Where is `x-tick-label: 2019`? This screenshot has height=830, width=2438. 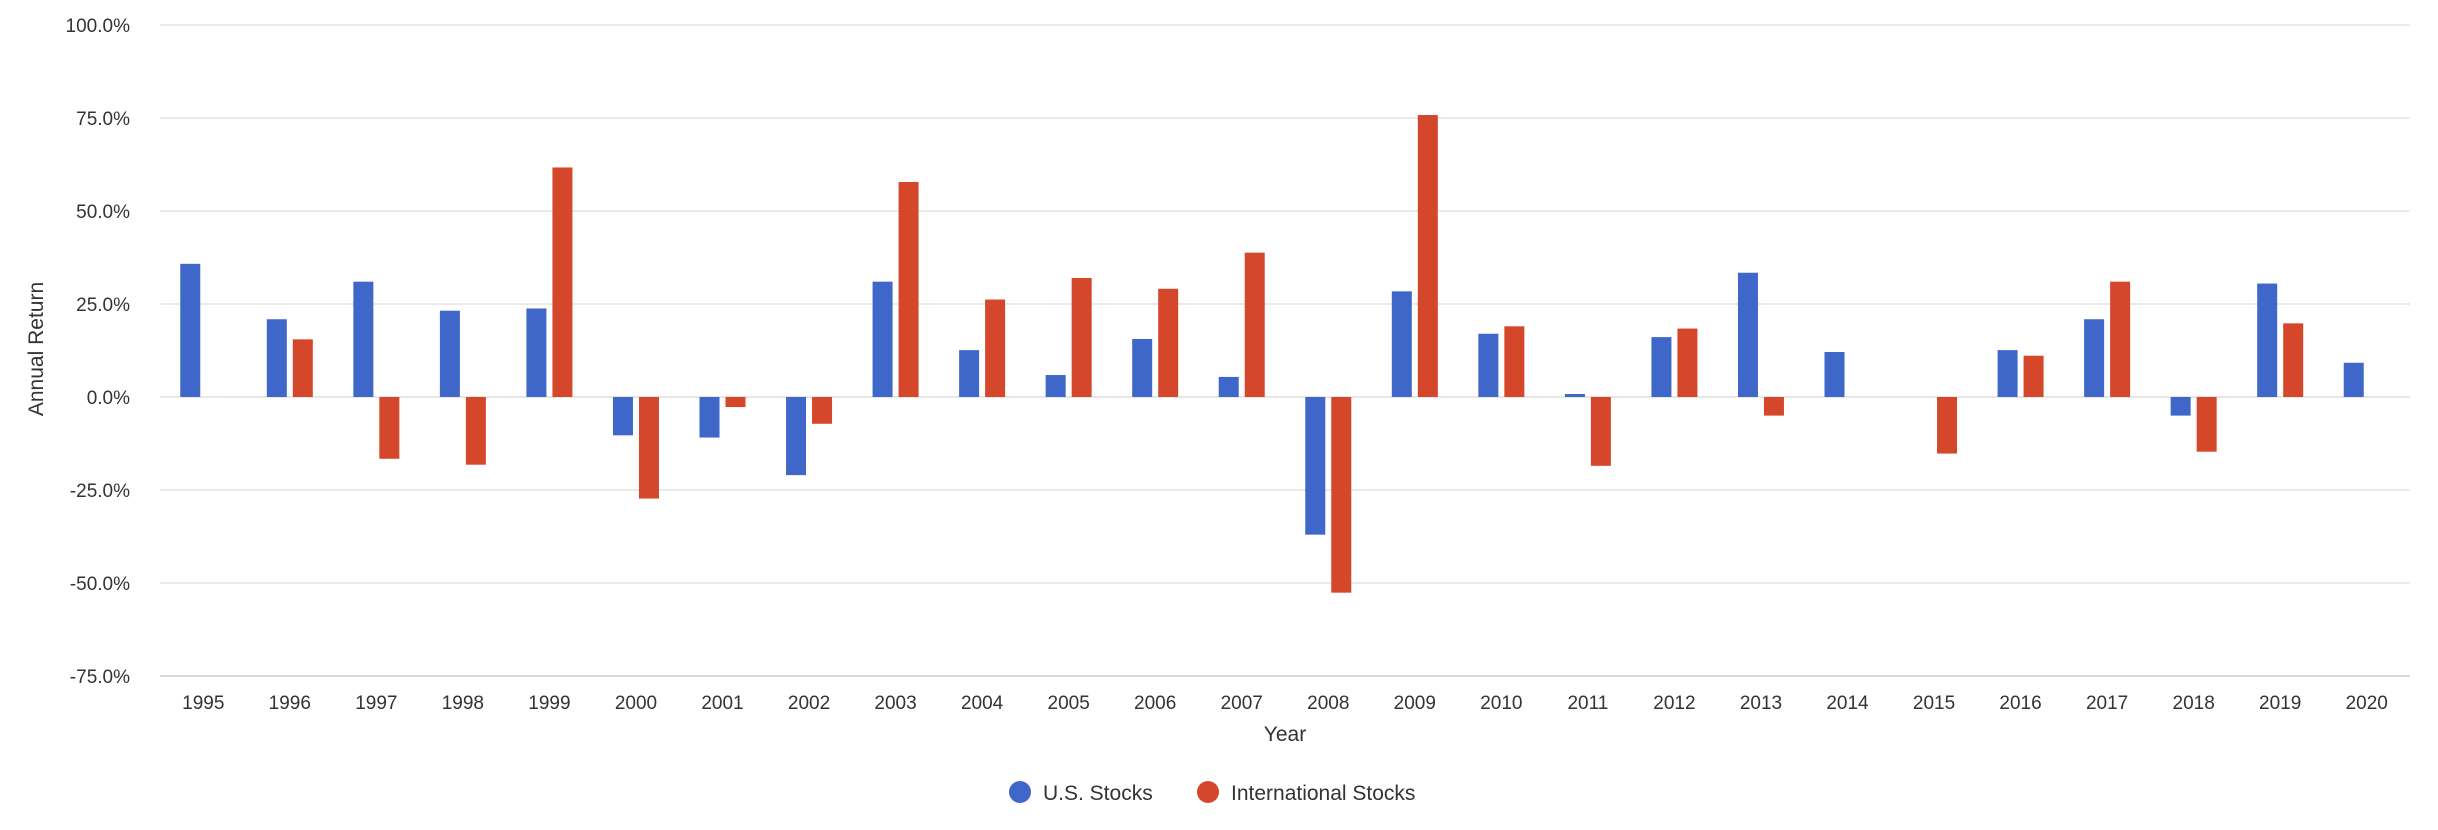 x-tick-label: 2019 is located at coordinates (2280, 703).